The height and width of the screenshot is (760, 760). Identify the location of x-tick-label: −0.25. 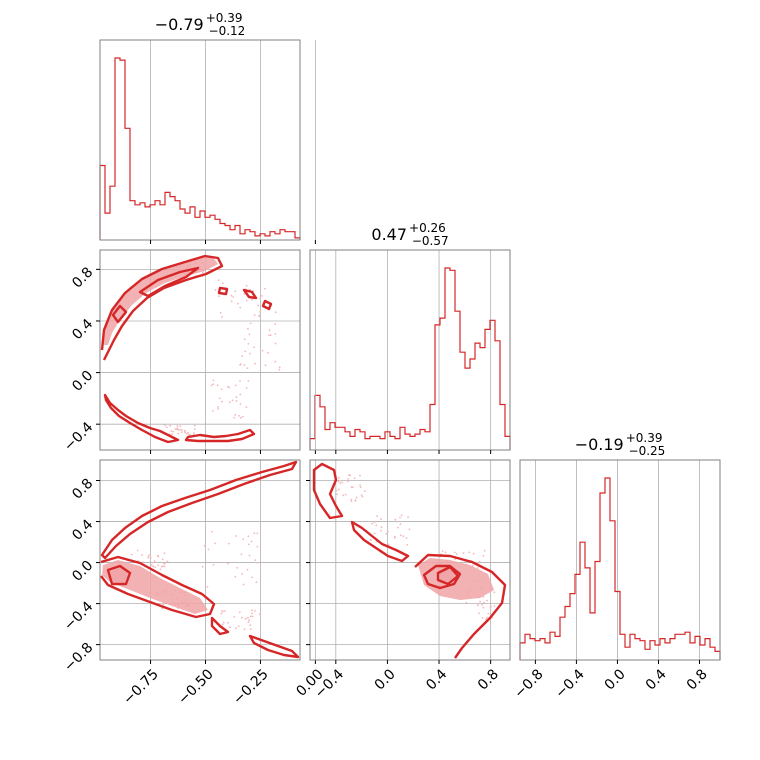
(251, 687).